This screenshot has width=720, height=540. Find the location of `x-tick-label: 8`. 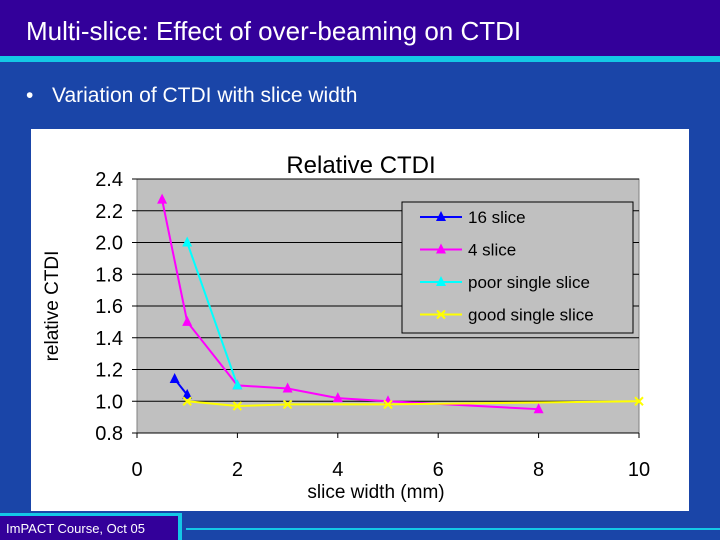

x-tick-label: 8 is located at coordinates (538, 470).